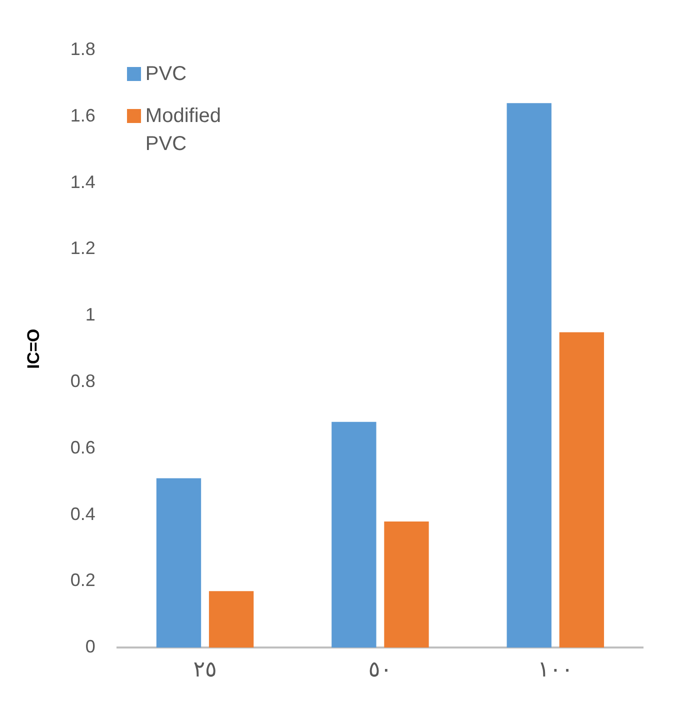  Describe the element at coordinates (83, 115) in the screenshot. I see `y-tick-label: 1.6` at that location.